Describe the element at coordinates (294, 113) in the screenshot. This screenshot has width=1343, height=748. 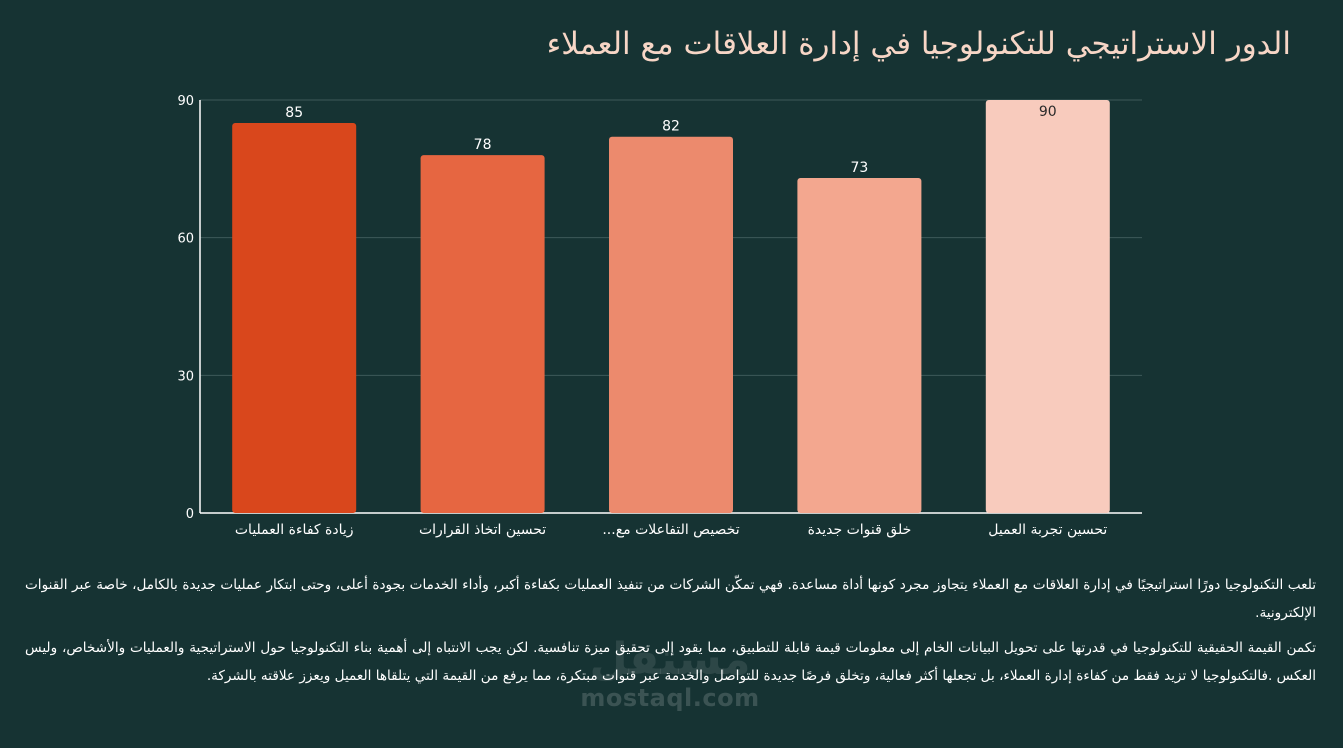
I see `data-label: 85` at that location.